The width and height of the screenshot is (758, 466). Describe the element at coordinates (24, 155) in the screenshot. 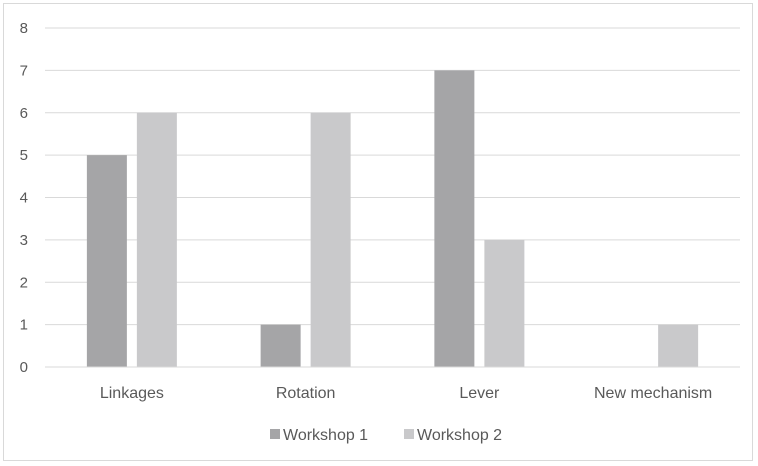

I see `y-tick-label: 5` at that location.